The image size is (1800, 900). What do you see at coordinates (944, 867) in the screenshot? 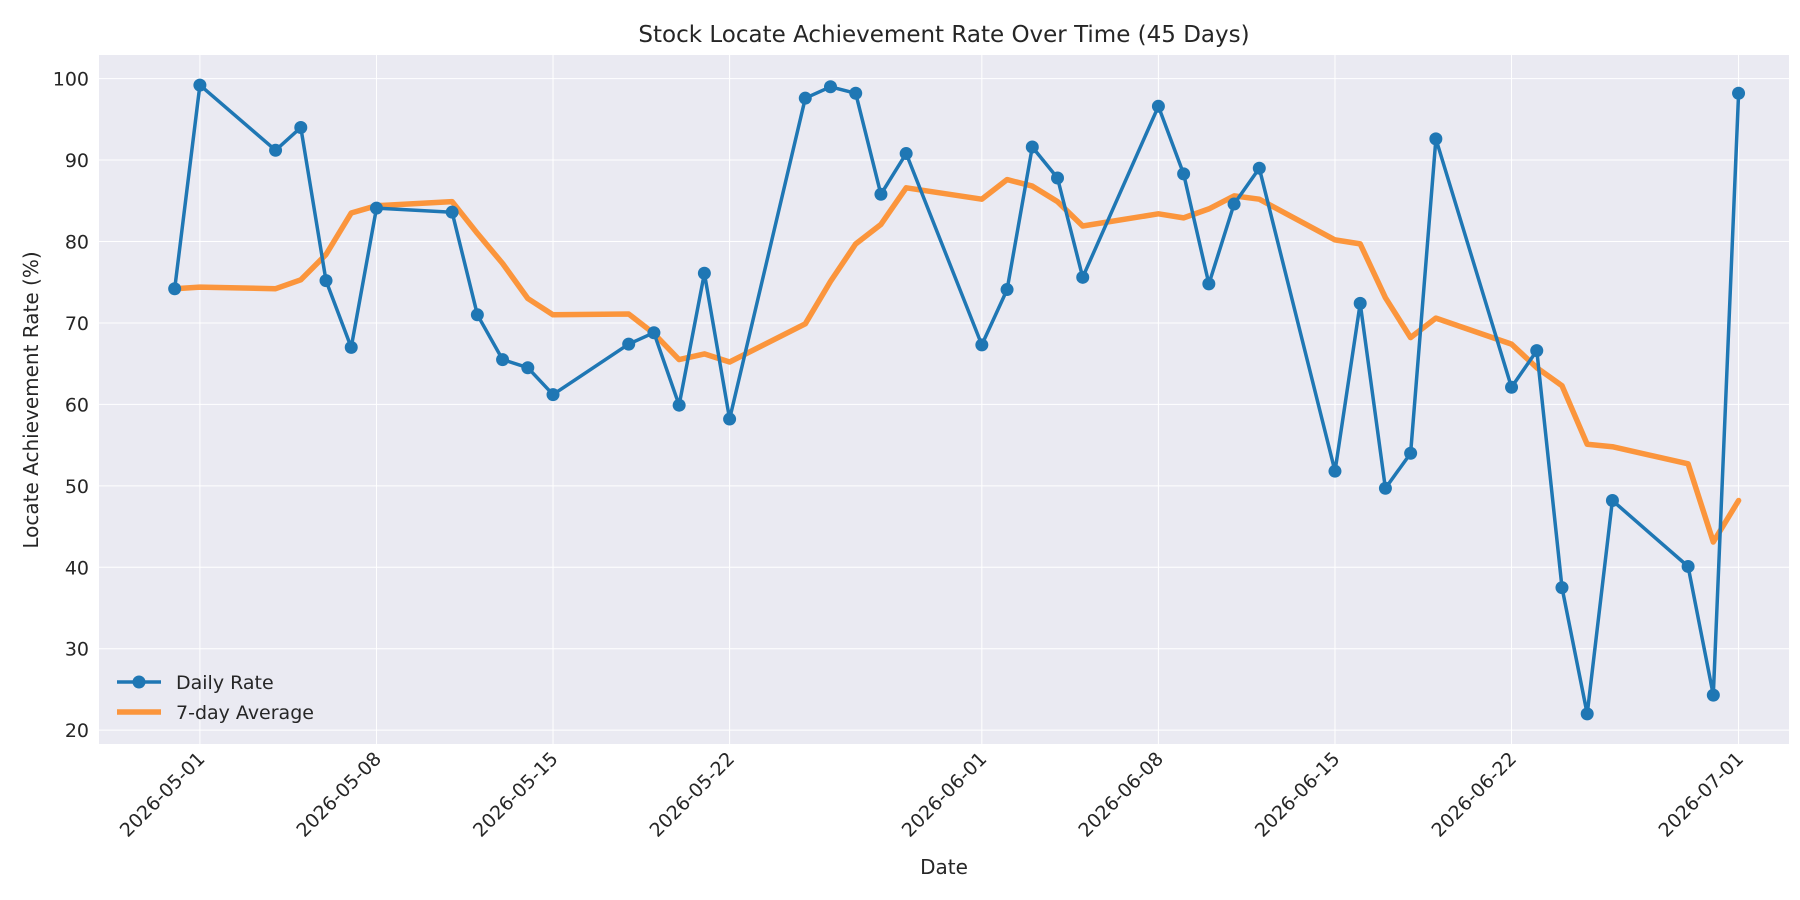
I see `x-axis-title: Date` at bounding box center [944, 867].